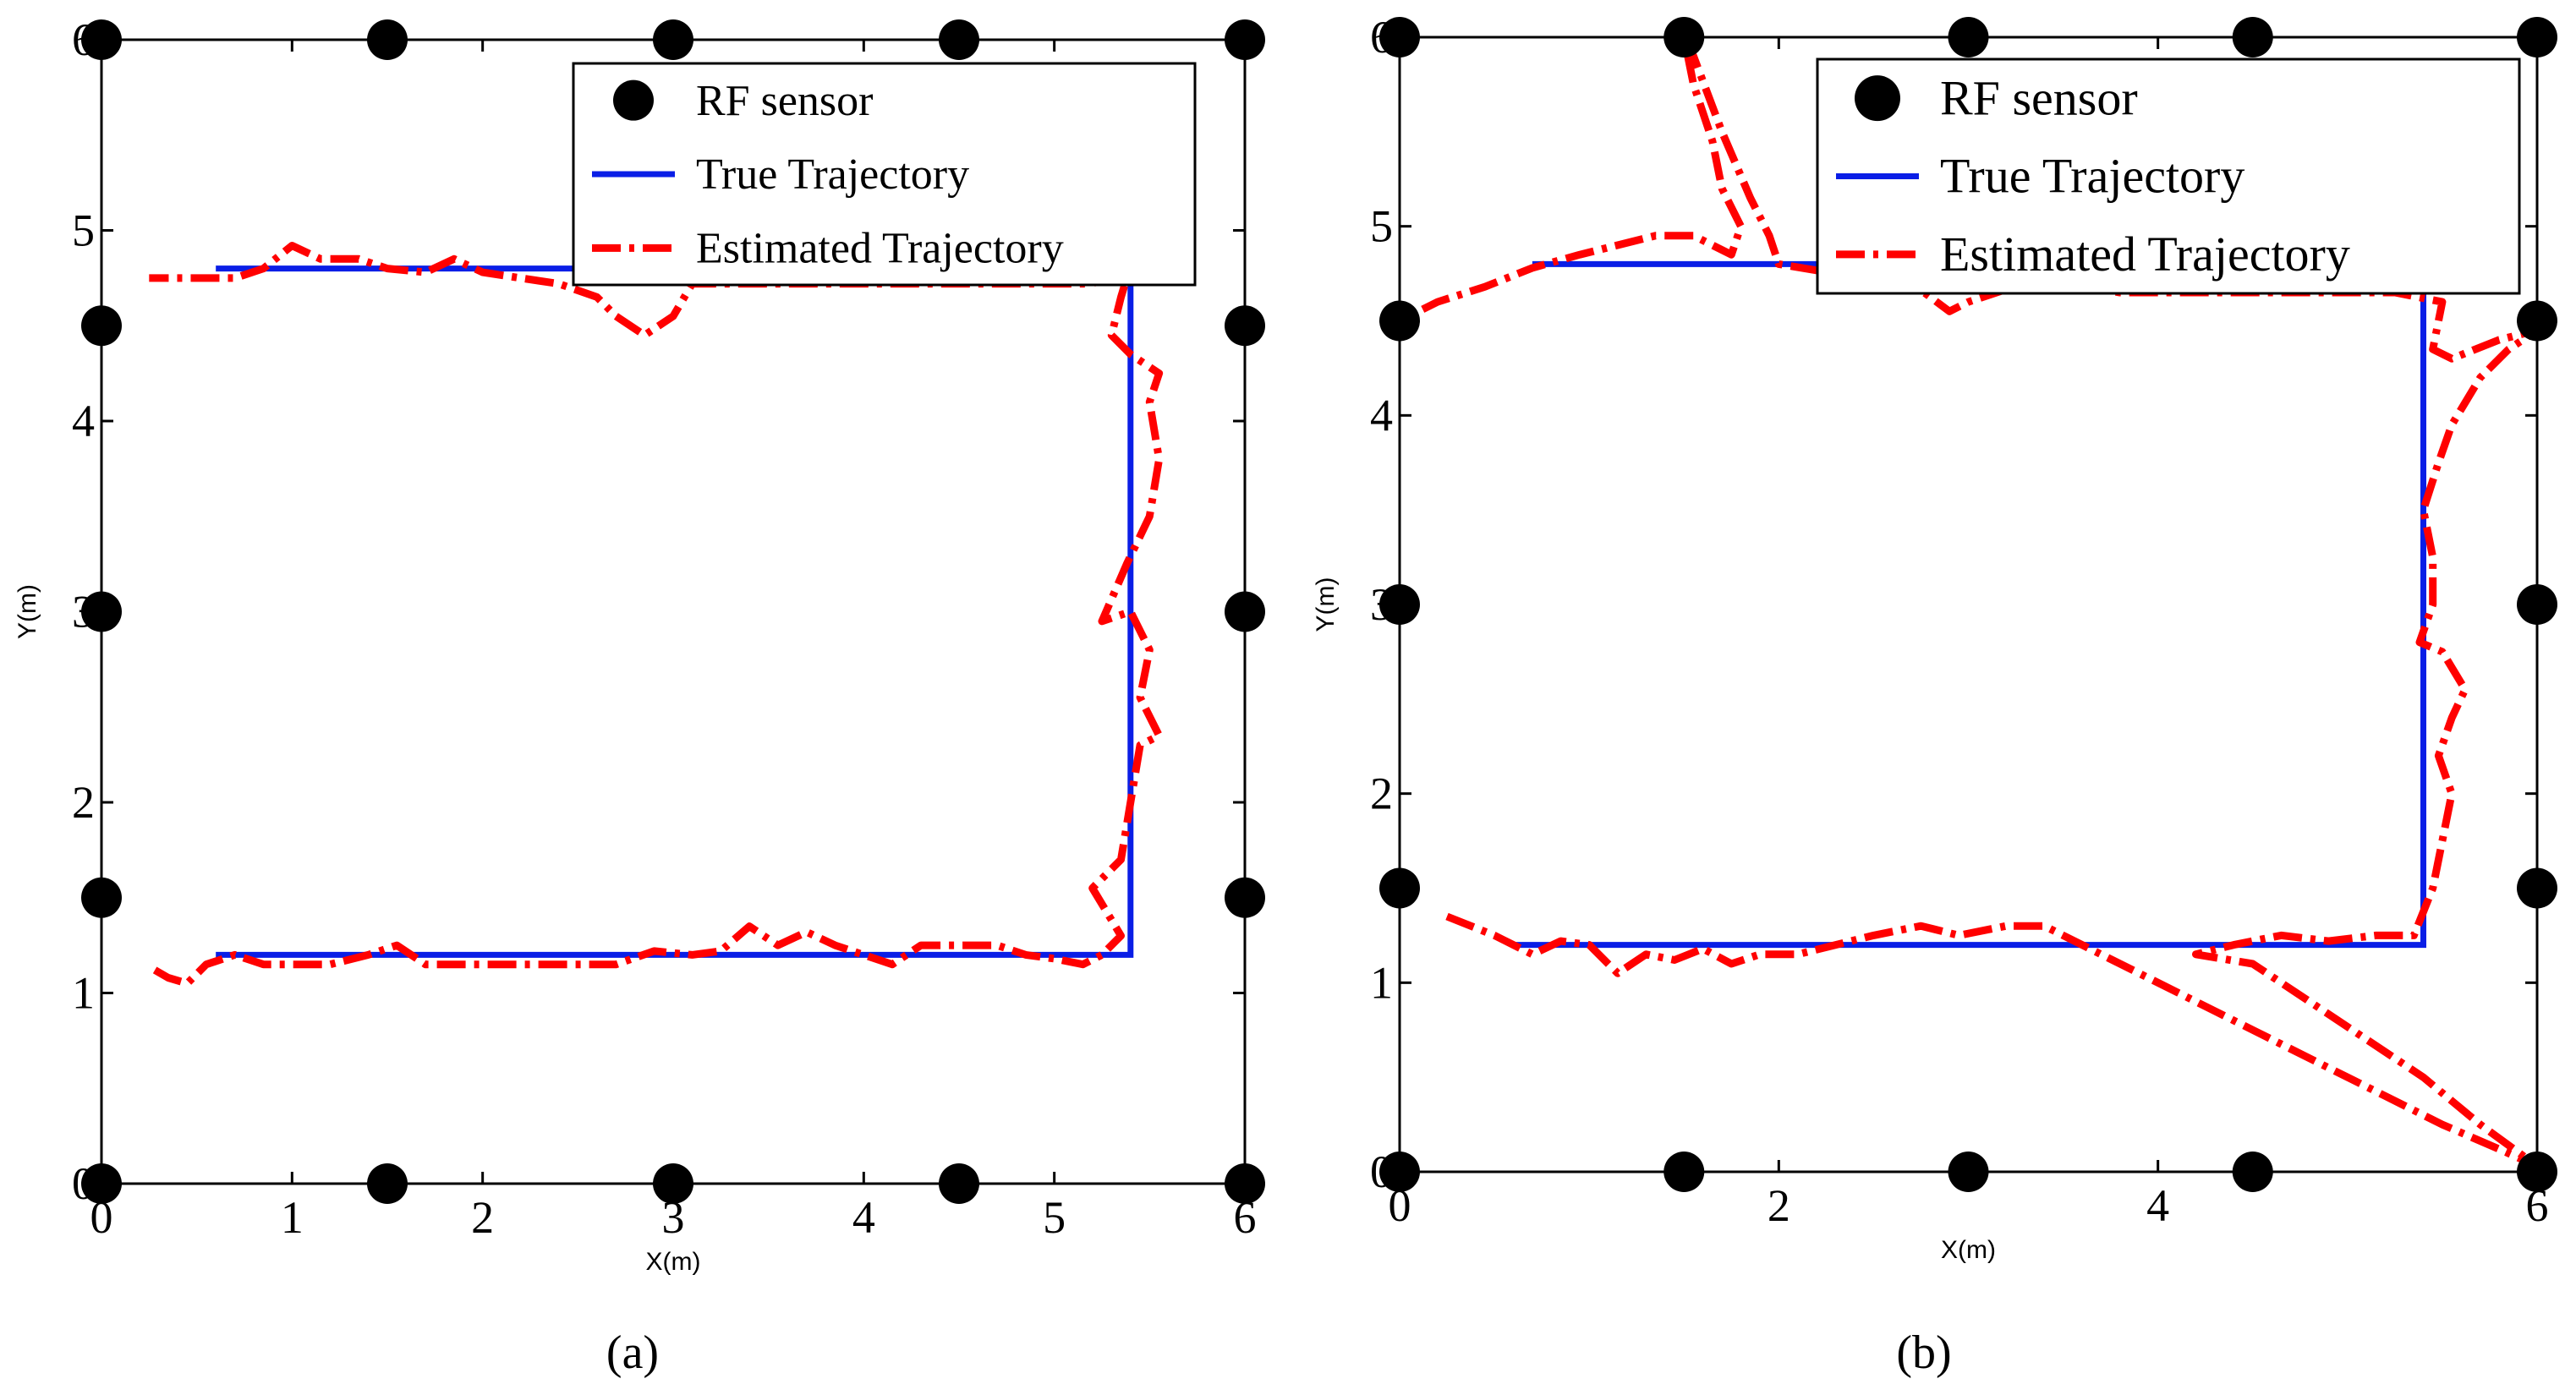  Describe the element at coordinates (1923, 1353) in the screenshot. I see `panel-caption-b: (b)` at that location.